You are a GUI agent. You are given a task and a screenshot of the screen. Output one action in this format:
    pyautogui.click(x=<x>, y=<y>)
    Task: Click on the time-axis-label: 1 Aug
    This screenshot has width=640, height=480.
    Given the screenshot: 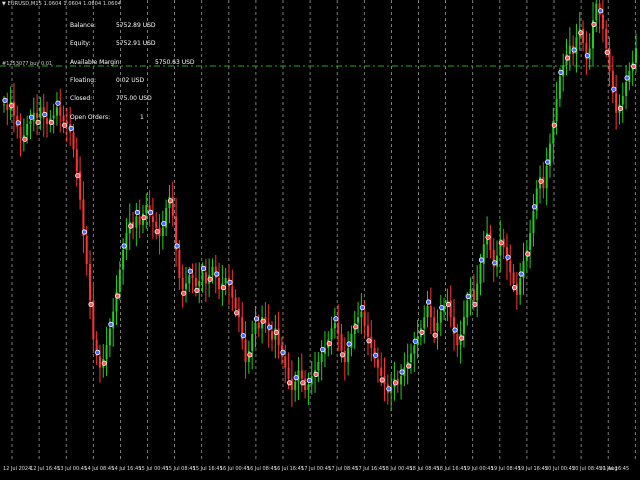 What is the action you would take?
    pyautogui.click(x=610, y=469)
    